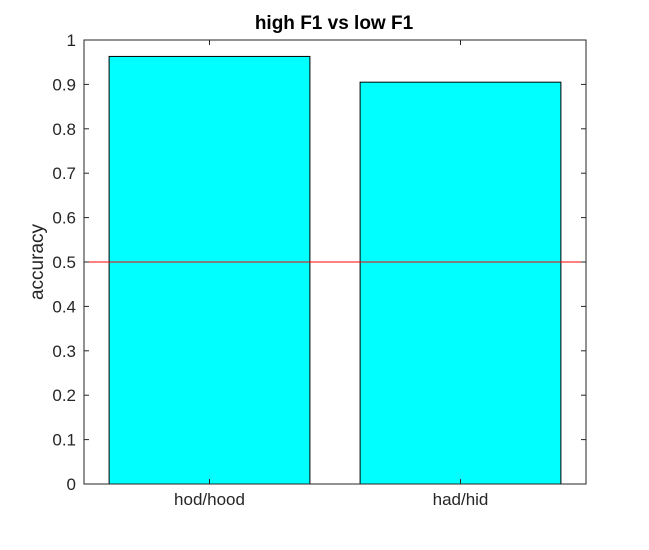 The height and width of the screenshot is (550, 649). What do you see at coordinates (64, 395) in the screenshot?
I see `y-tick-label: 0.2` at bounding box center [64, 395].